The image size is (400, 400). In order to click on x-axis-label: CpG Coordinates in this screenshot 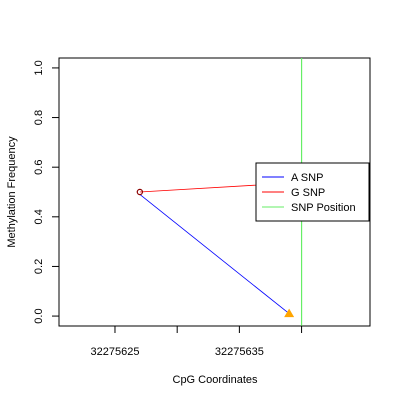, I will do `click(215, 380)`.